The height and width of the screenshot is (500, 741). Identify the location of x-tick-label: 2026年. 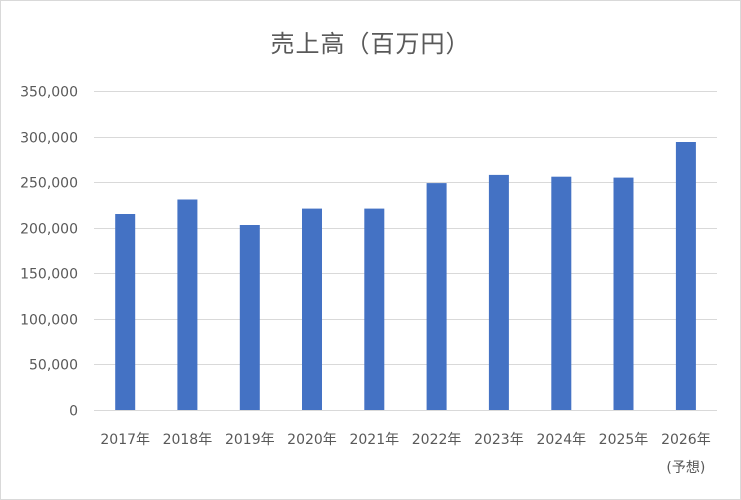
(686, 440).